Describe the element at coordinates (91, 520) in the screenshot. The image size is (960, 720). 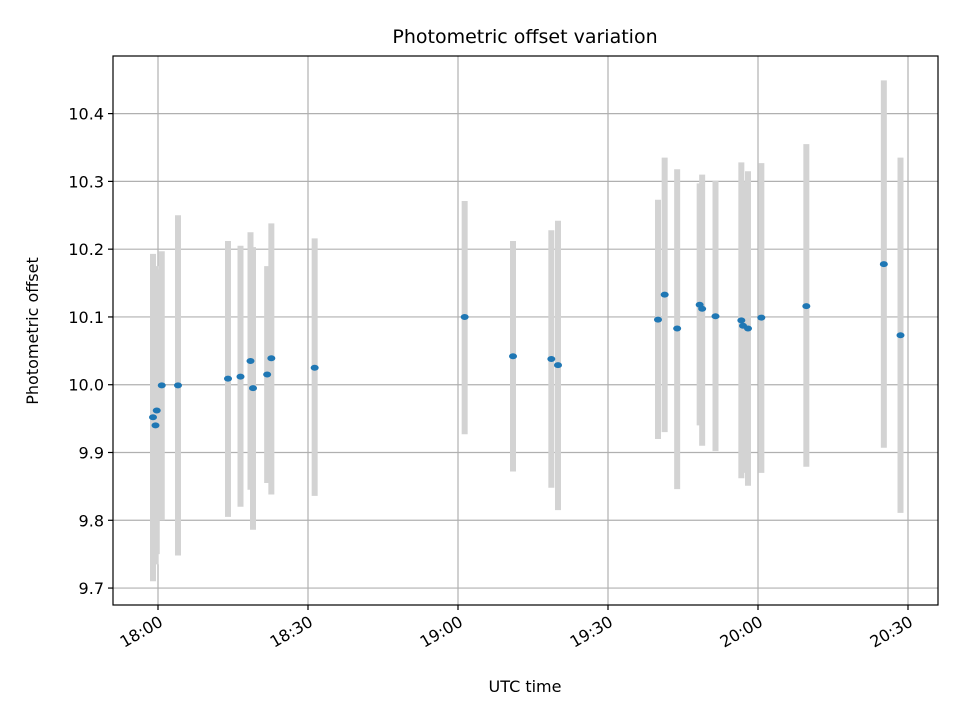
I see `y-tick-label: 9.8` at that location.